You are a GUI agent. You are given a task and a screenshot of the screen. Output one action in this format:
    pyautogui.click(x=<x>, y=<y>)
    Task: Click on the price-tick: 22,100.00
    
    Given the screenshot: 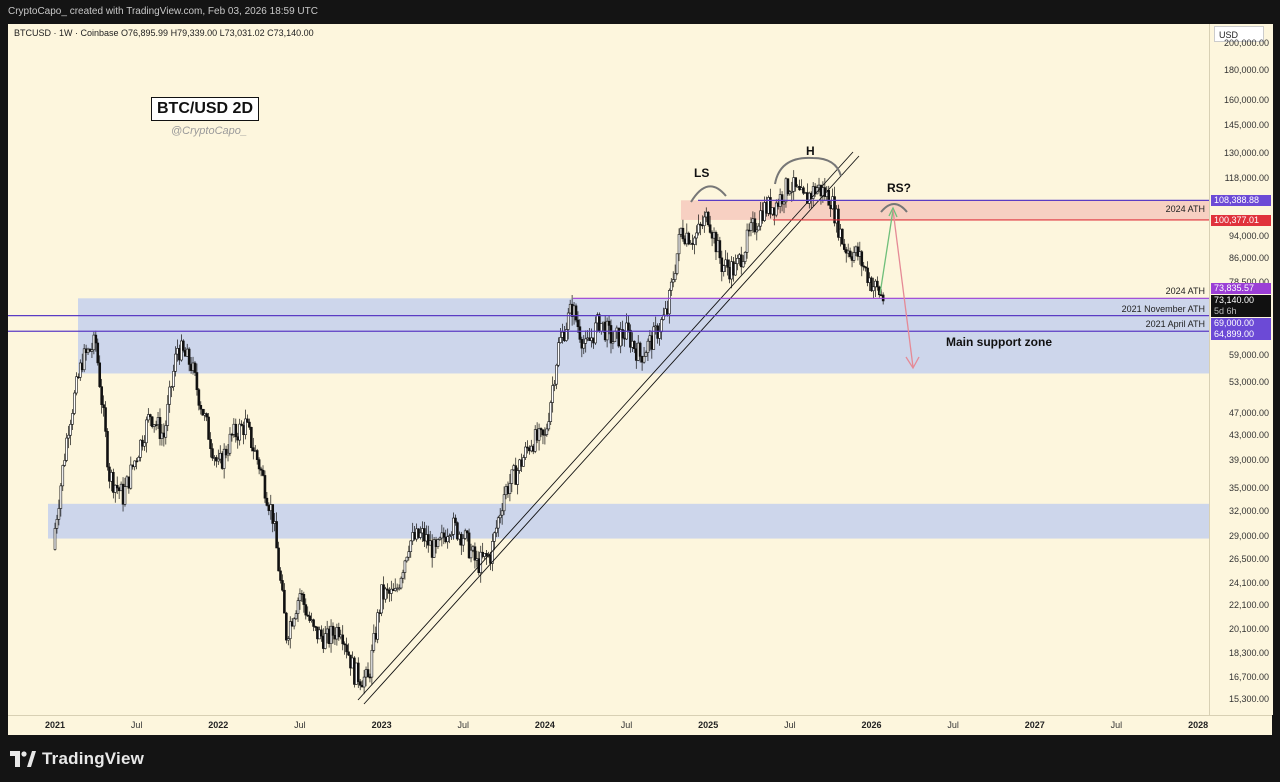 What is the action you would take?
    pyautogui.click(x=1248, y=605)
    